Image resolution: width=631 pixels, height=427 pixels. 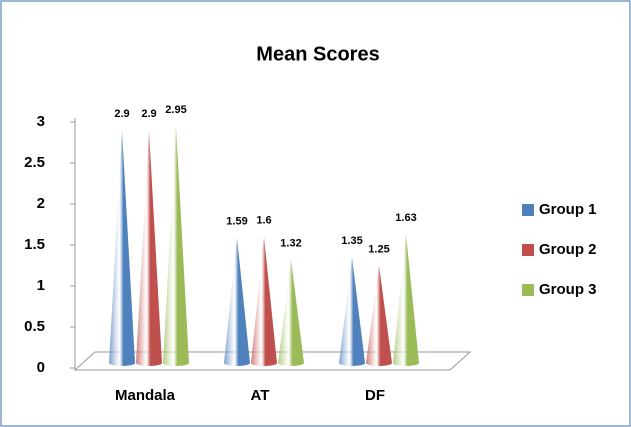 What do you see at coordinates (263, 221) in the screenshot?
I see `value-label: 1.6` at bounding box center [263, 221].